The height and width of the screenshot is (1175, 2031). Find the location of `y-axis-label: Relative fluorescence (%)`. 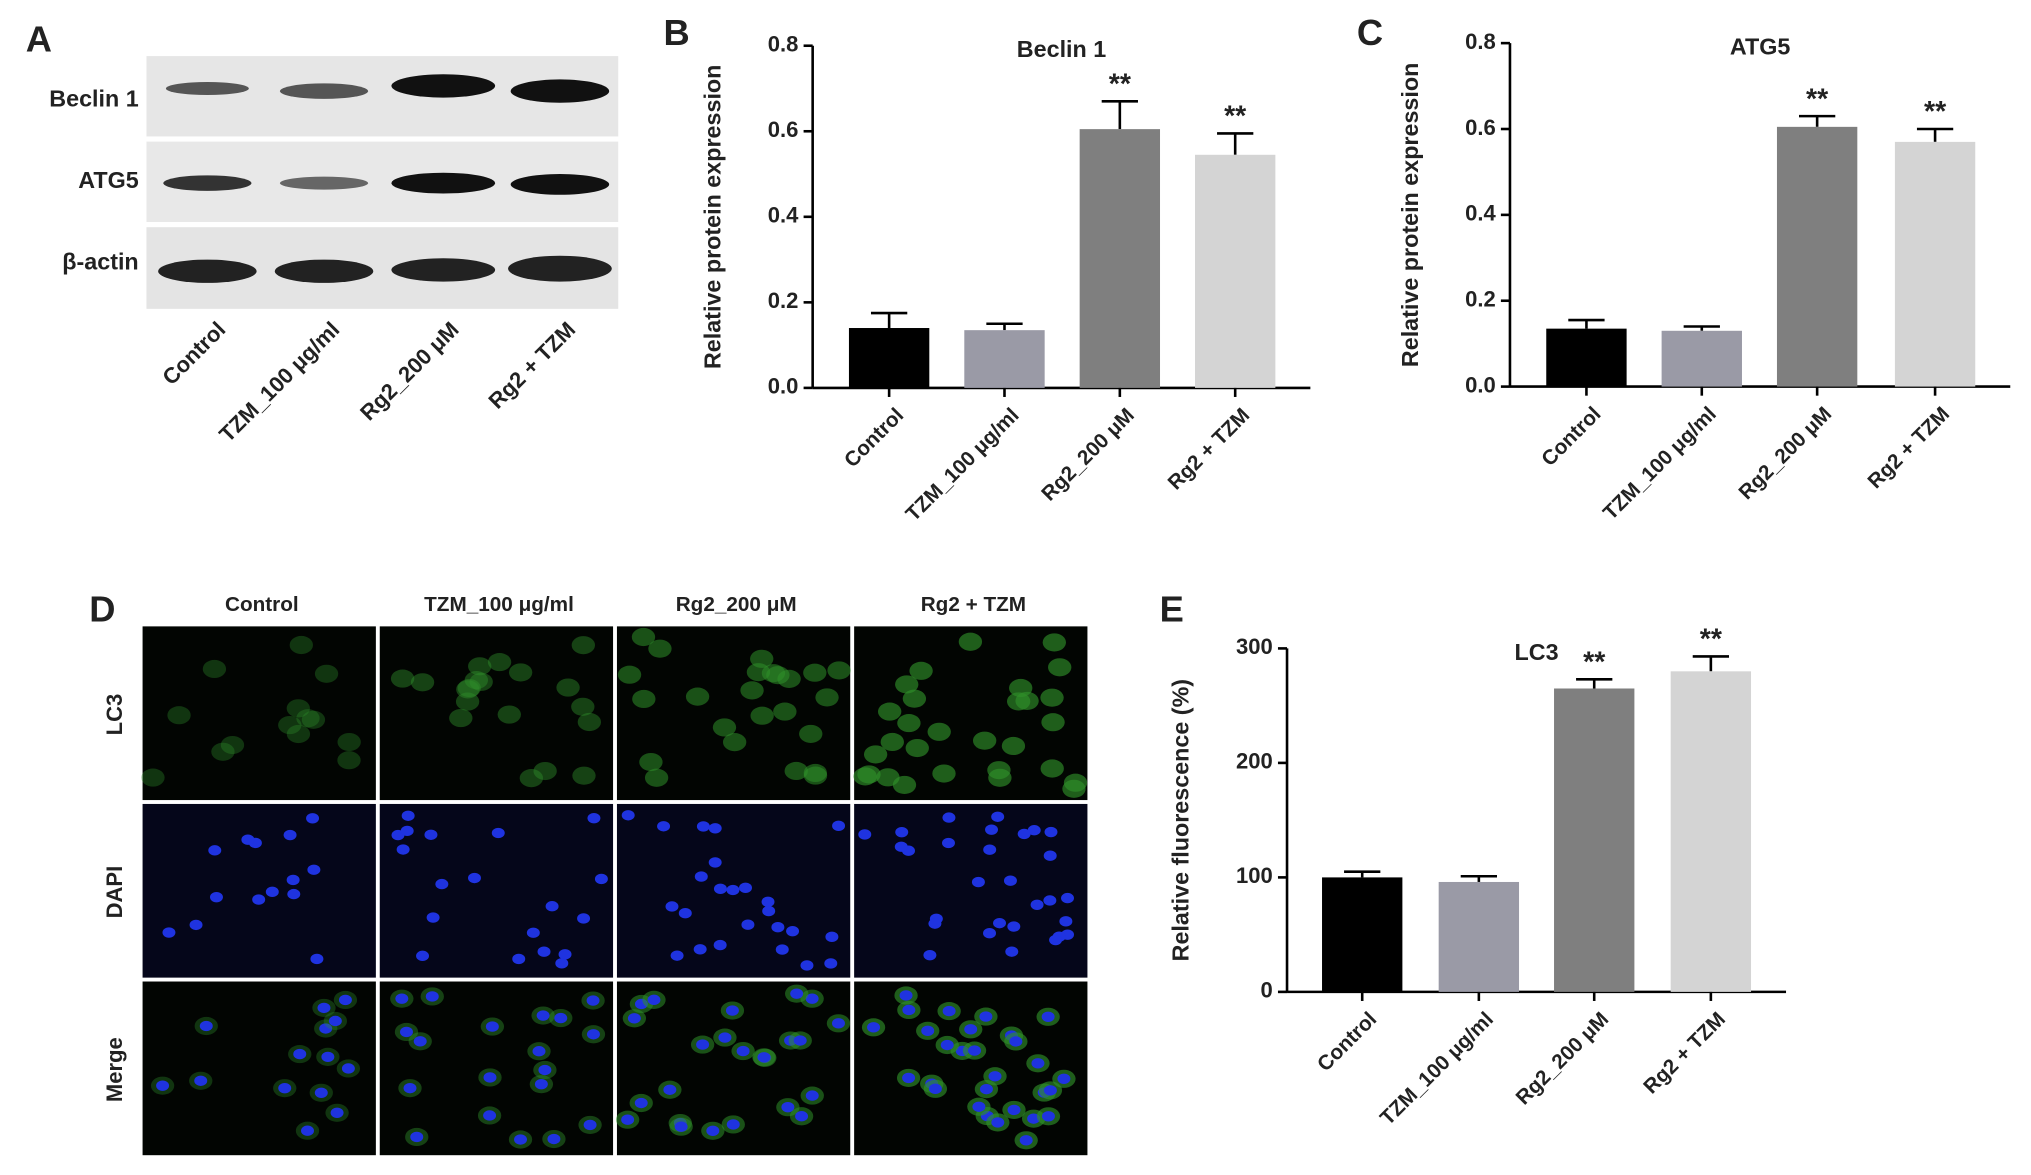

y-axis-label: Relative fluorescence (%) is located at coordinates (1181, 820).